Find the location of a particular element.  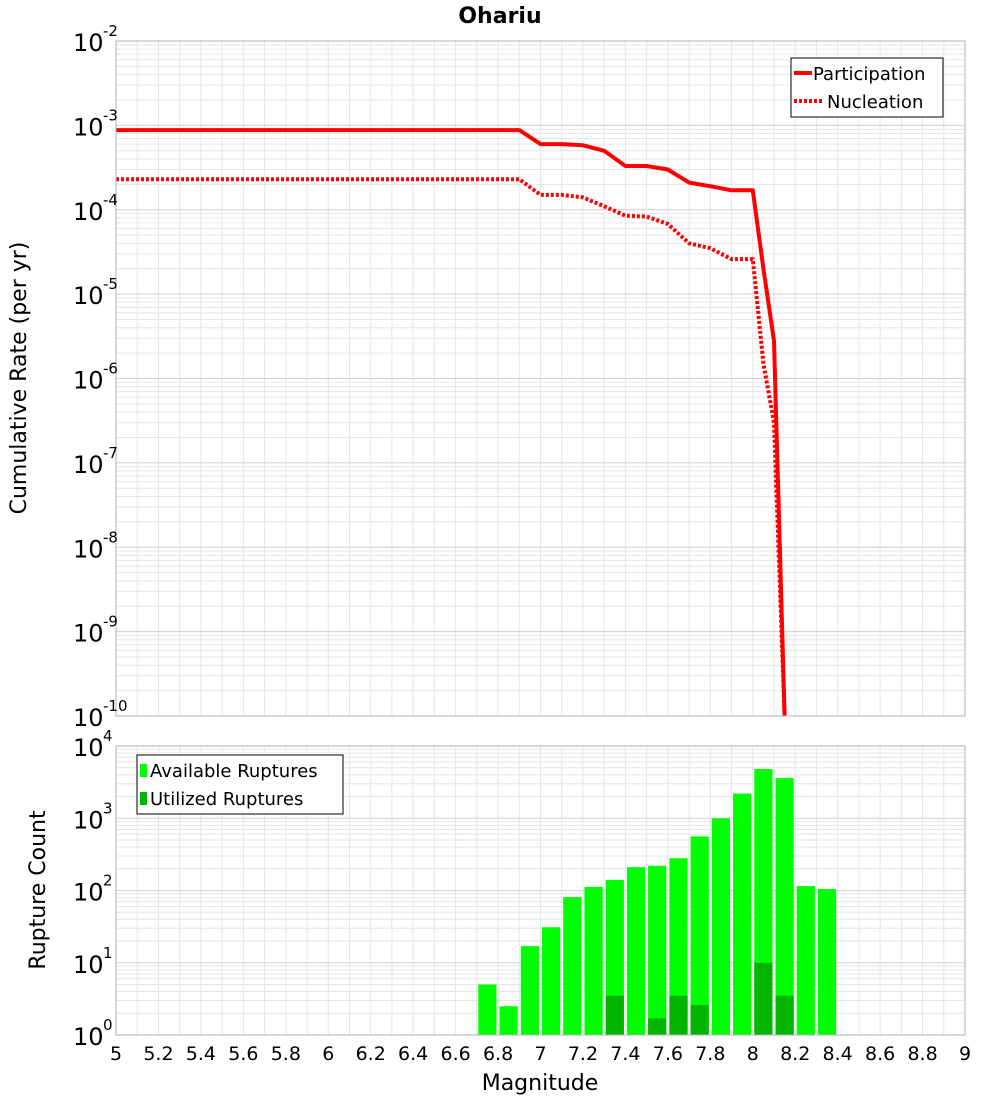

y-tick-exponent: -2 is located at coordinates (110, 31).